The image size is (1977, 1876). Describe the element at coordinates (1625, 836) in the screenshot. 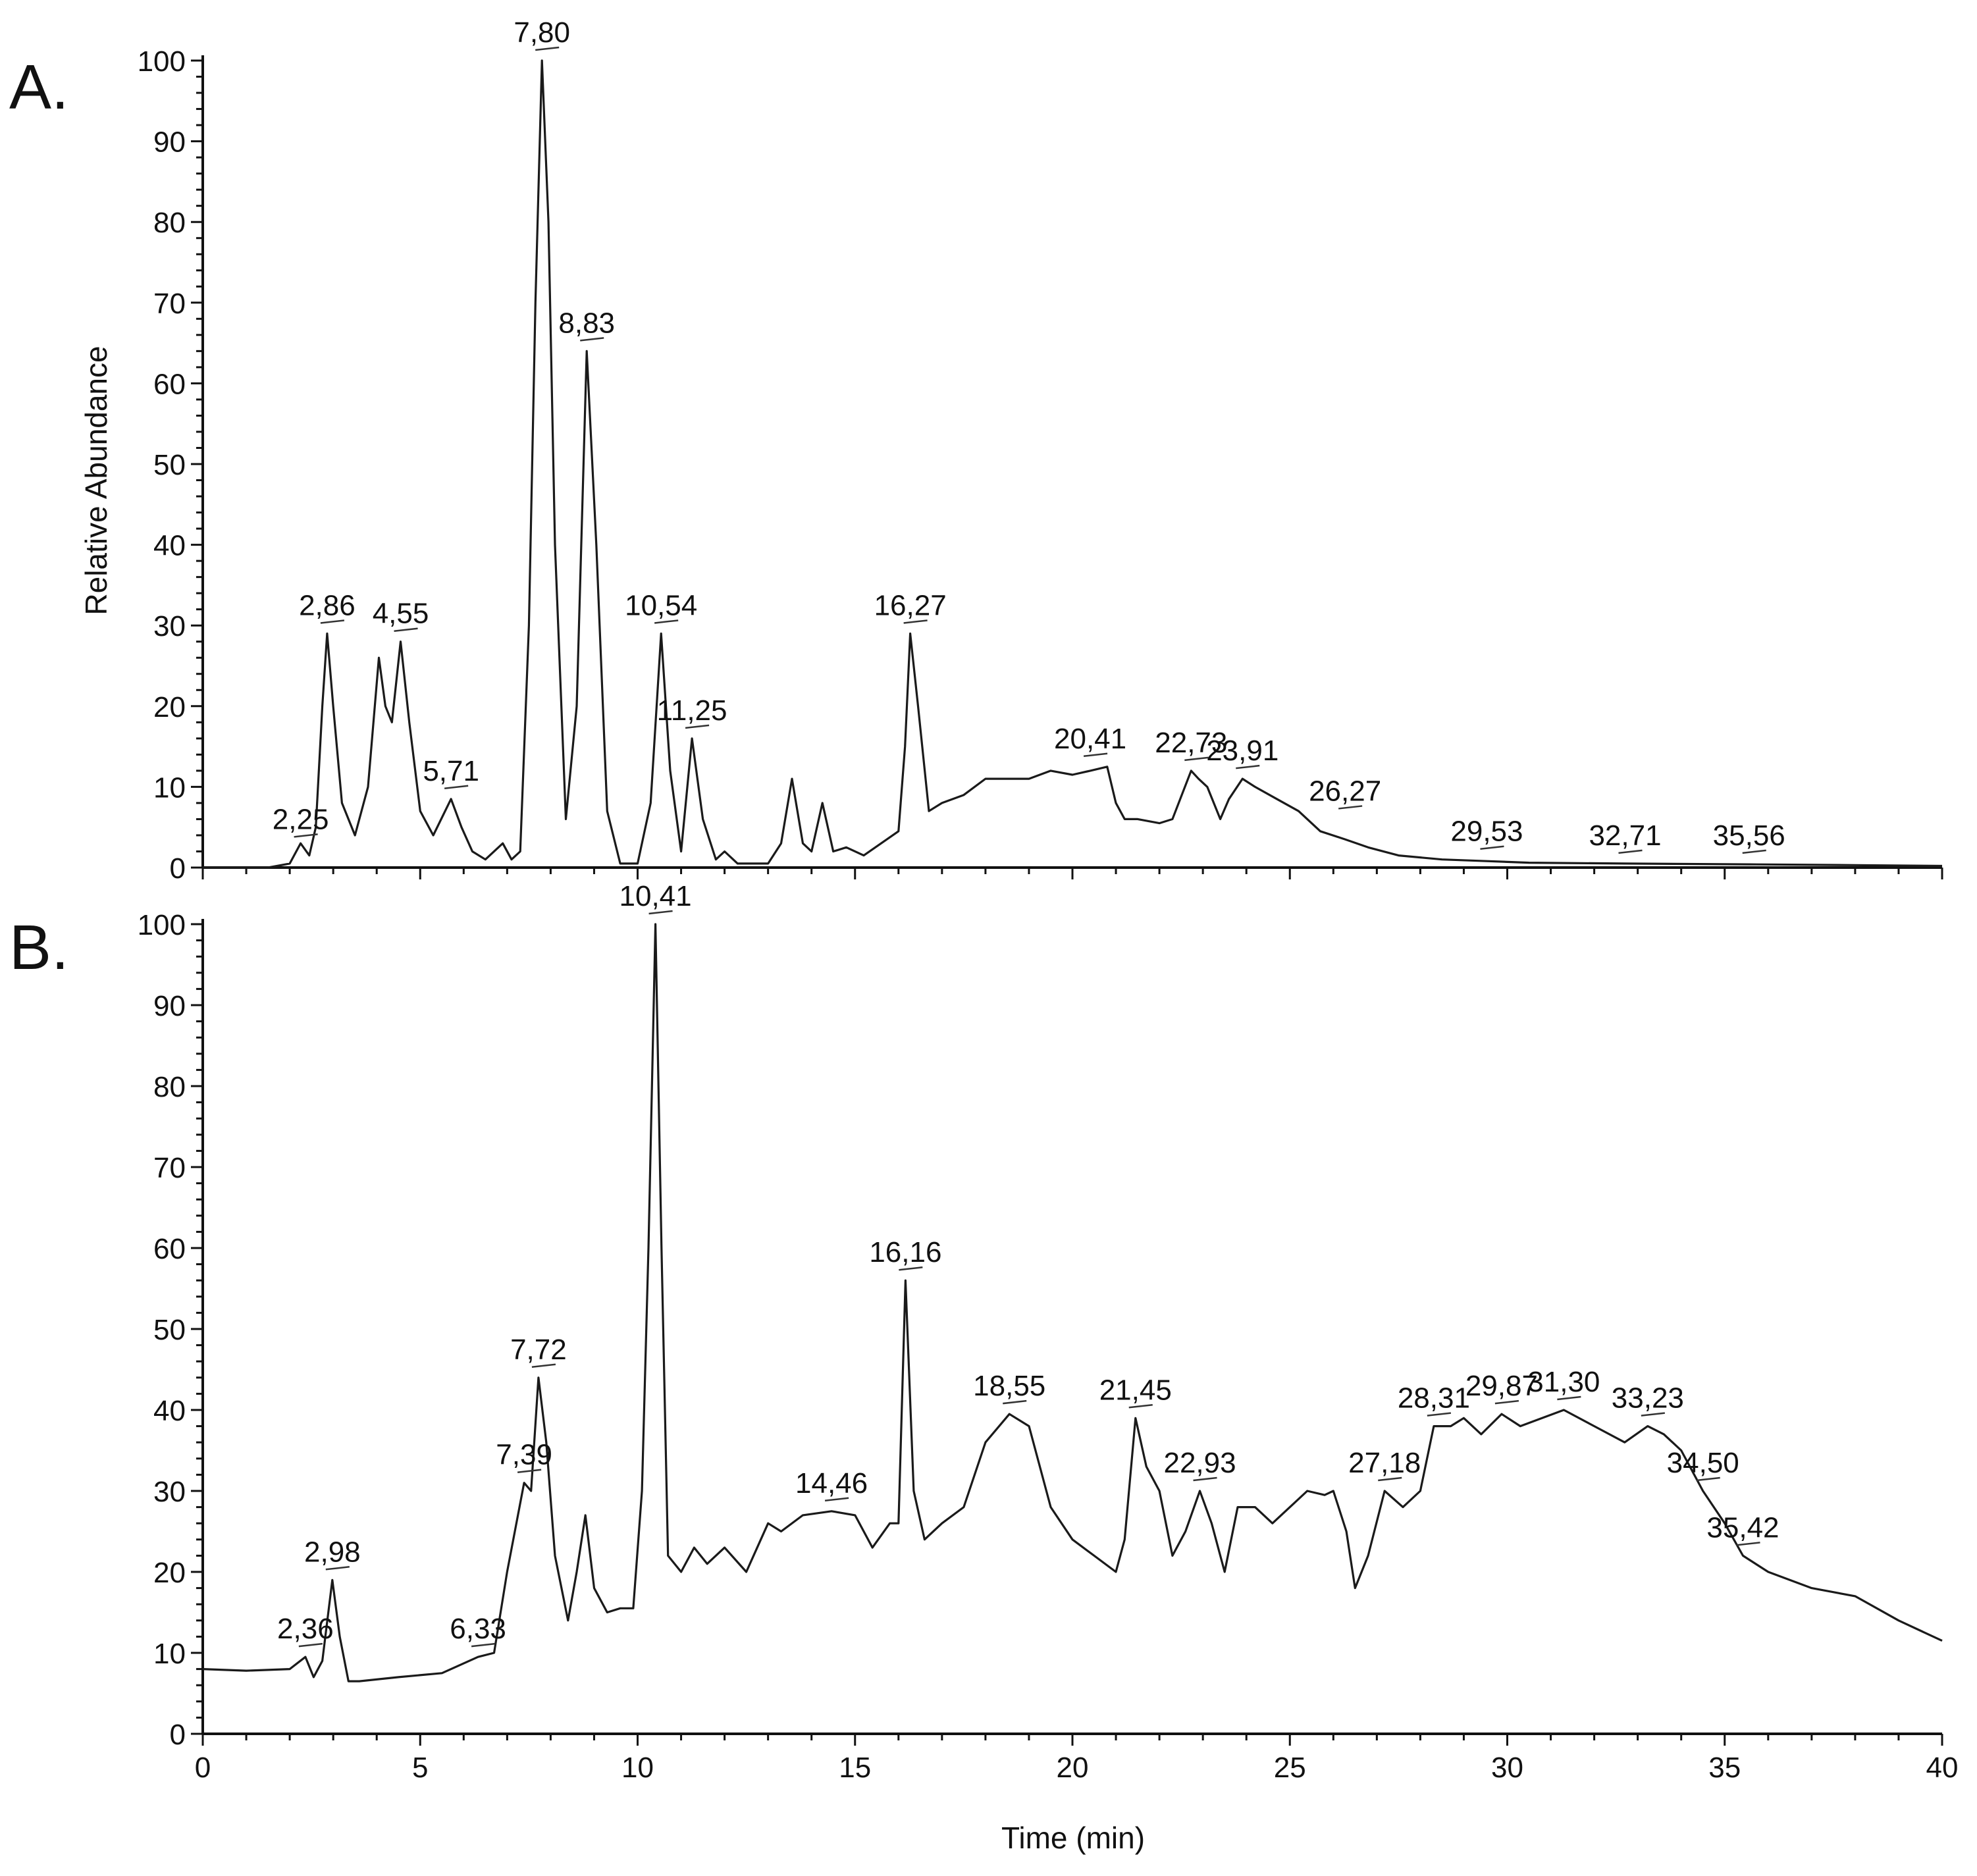

I see `peak-label-a: 32,71` at that location.